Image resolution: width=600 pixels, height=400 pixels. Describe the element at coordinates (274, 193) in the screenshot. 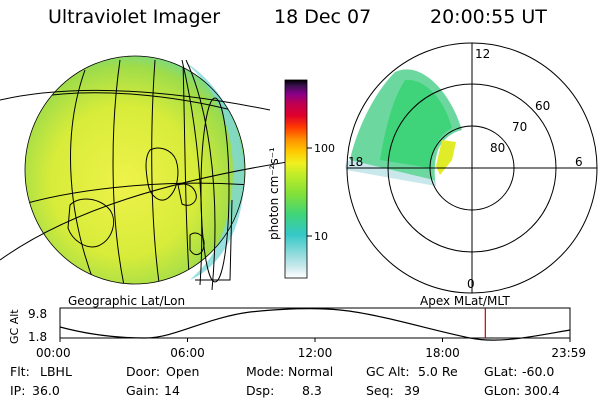

I see `colorbar-unit-label: photon cm⁻²s⁻¹` at that location.